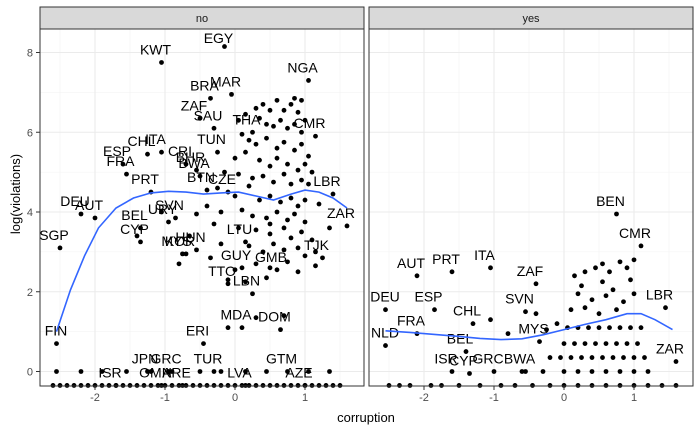 Image resolution: width=700 pixels, height=432 pixels. What do you see at coordinates (211, 139) in the screenshot?
I see `point-label-tun: TUN` at bounding box center [211, 139].